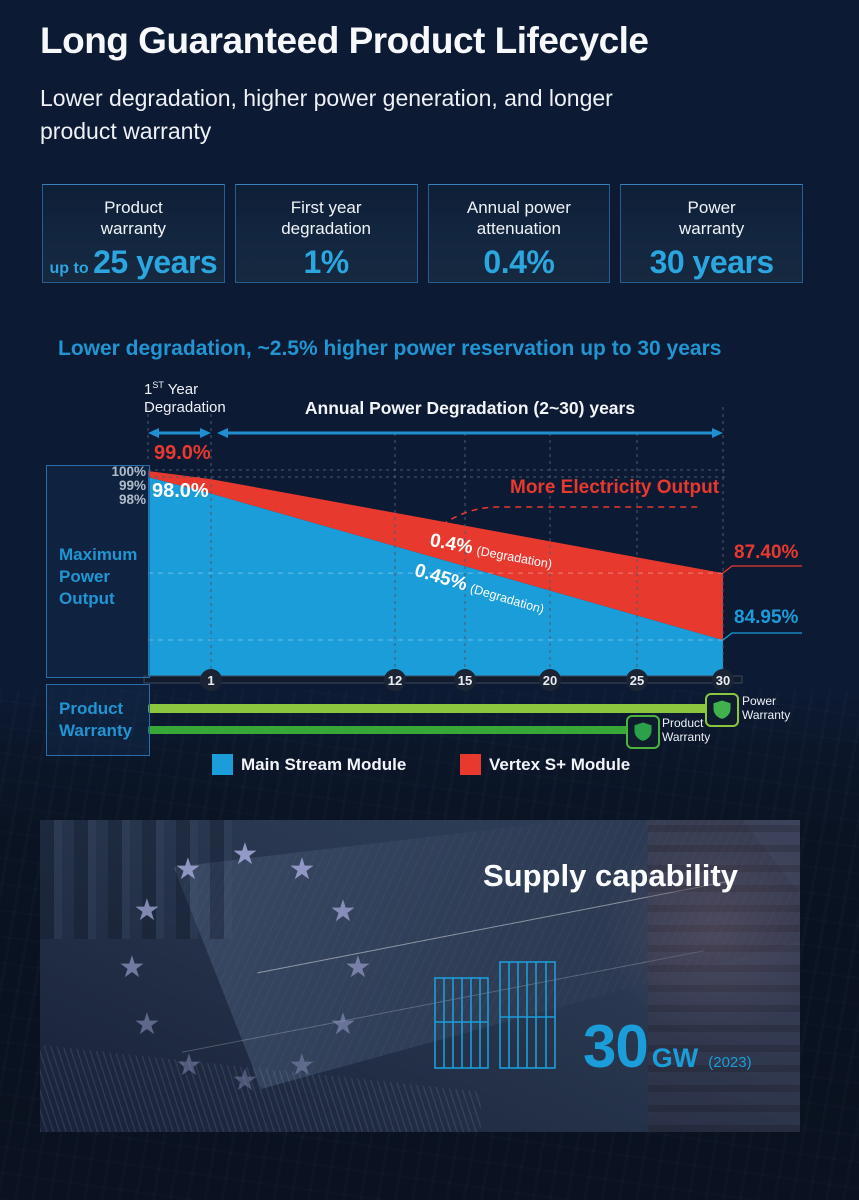 The image size is (859, 1200). I want to click on x-tick-label: 15, so click(465, 680).